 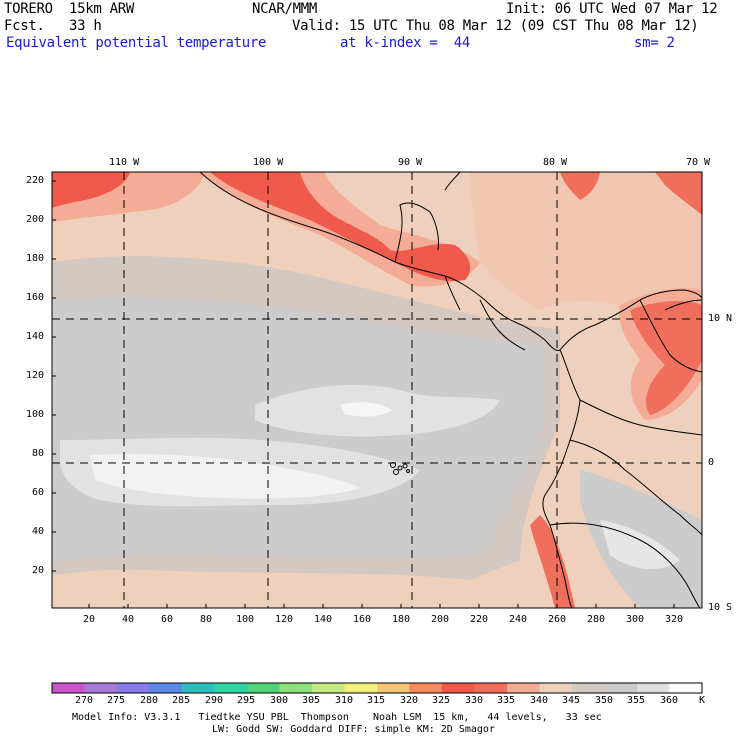 I want to click on y-tick-label: 60, so click(x=38, y=492).